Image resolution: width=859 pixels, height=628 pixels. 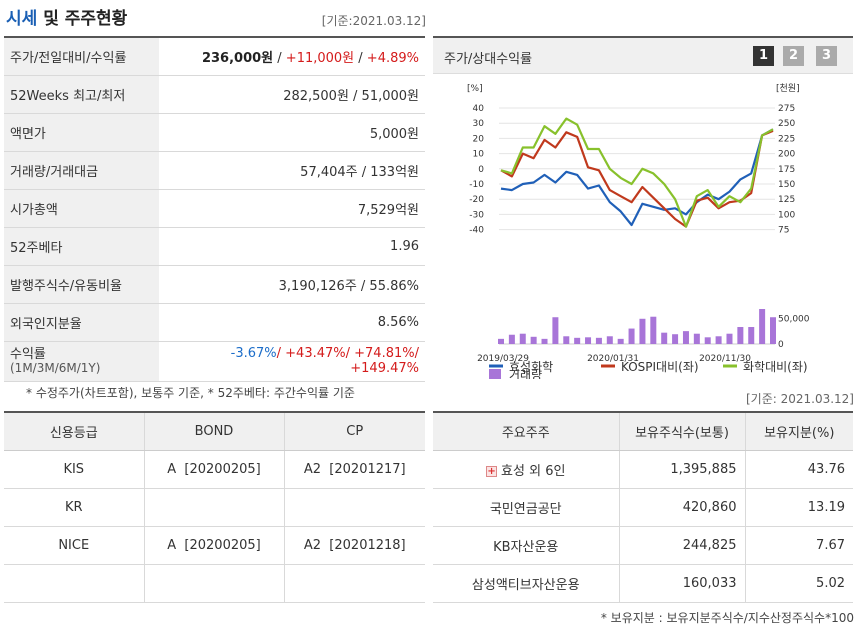 What do you see at coordinates (793, 56) in the screenshot?
I see `chart-page-2-button: 2` at bounding box center [793, 56].